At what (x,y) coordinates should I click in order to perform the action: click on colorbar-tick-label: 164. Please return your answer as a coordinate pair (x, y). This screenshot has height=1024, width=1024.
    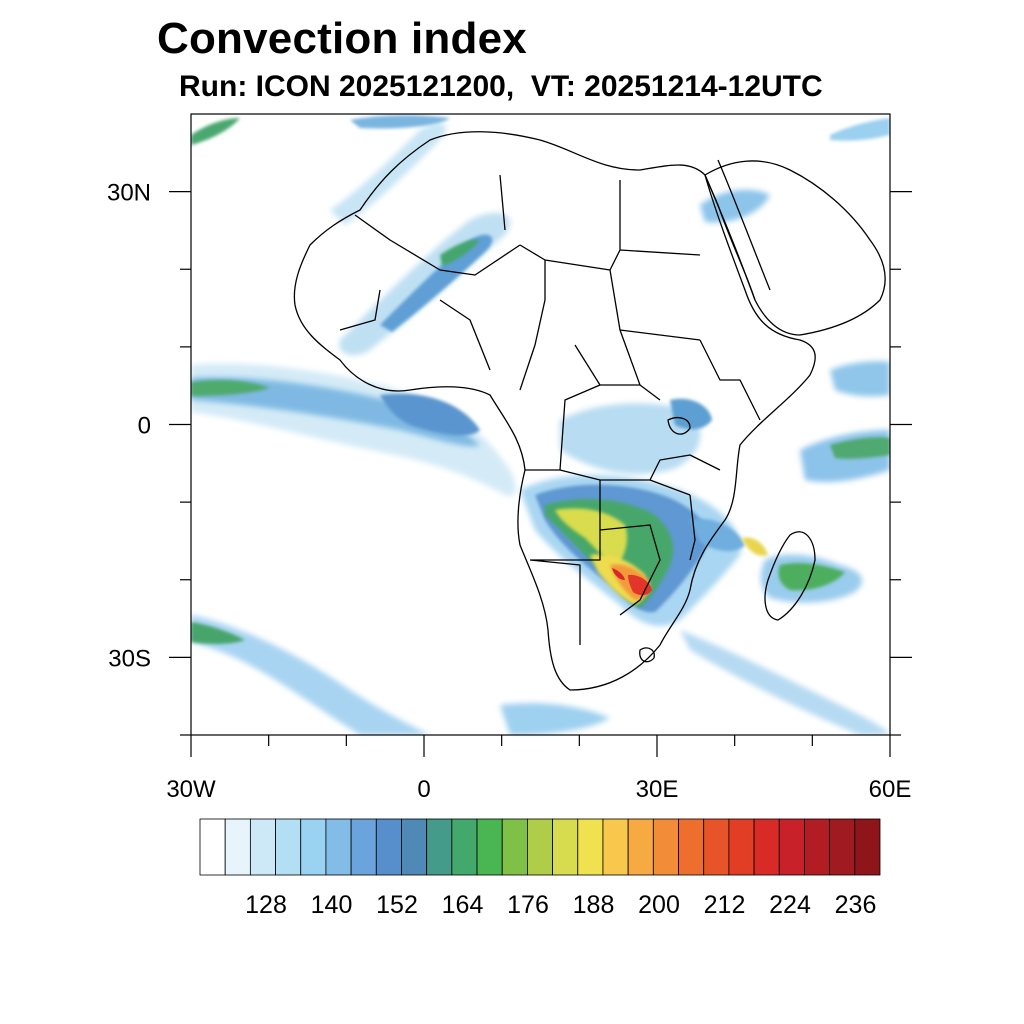
    Looking at the image, I should click on (463, 905).